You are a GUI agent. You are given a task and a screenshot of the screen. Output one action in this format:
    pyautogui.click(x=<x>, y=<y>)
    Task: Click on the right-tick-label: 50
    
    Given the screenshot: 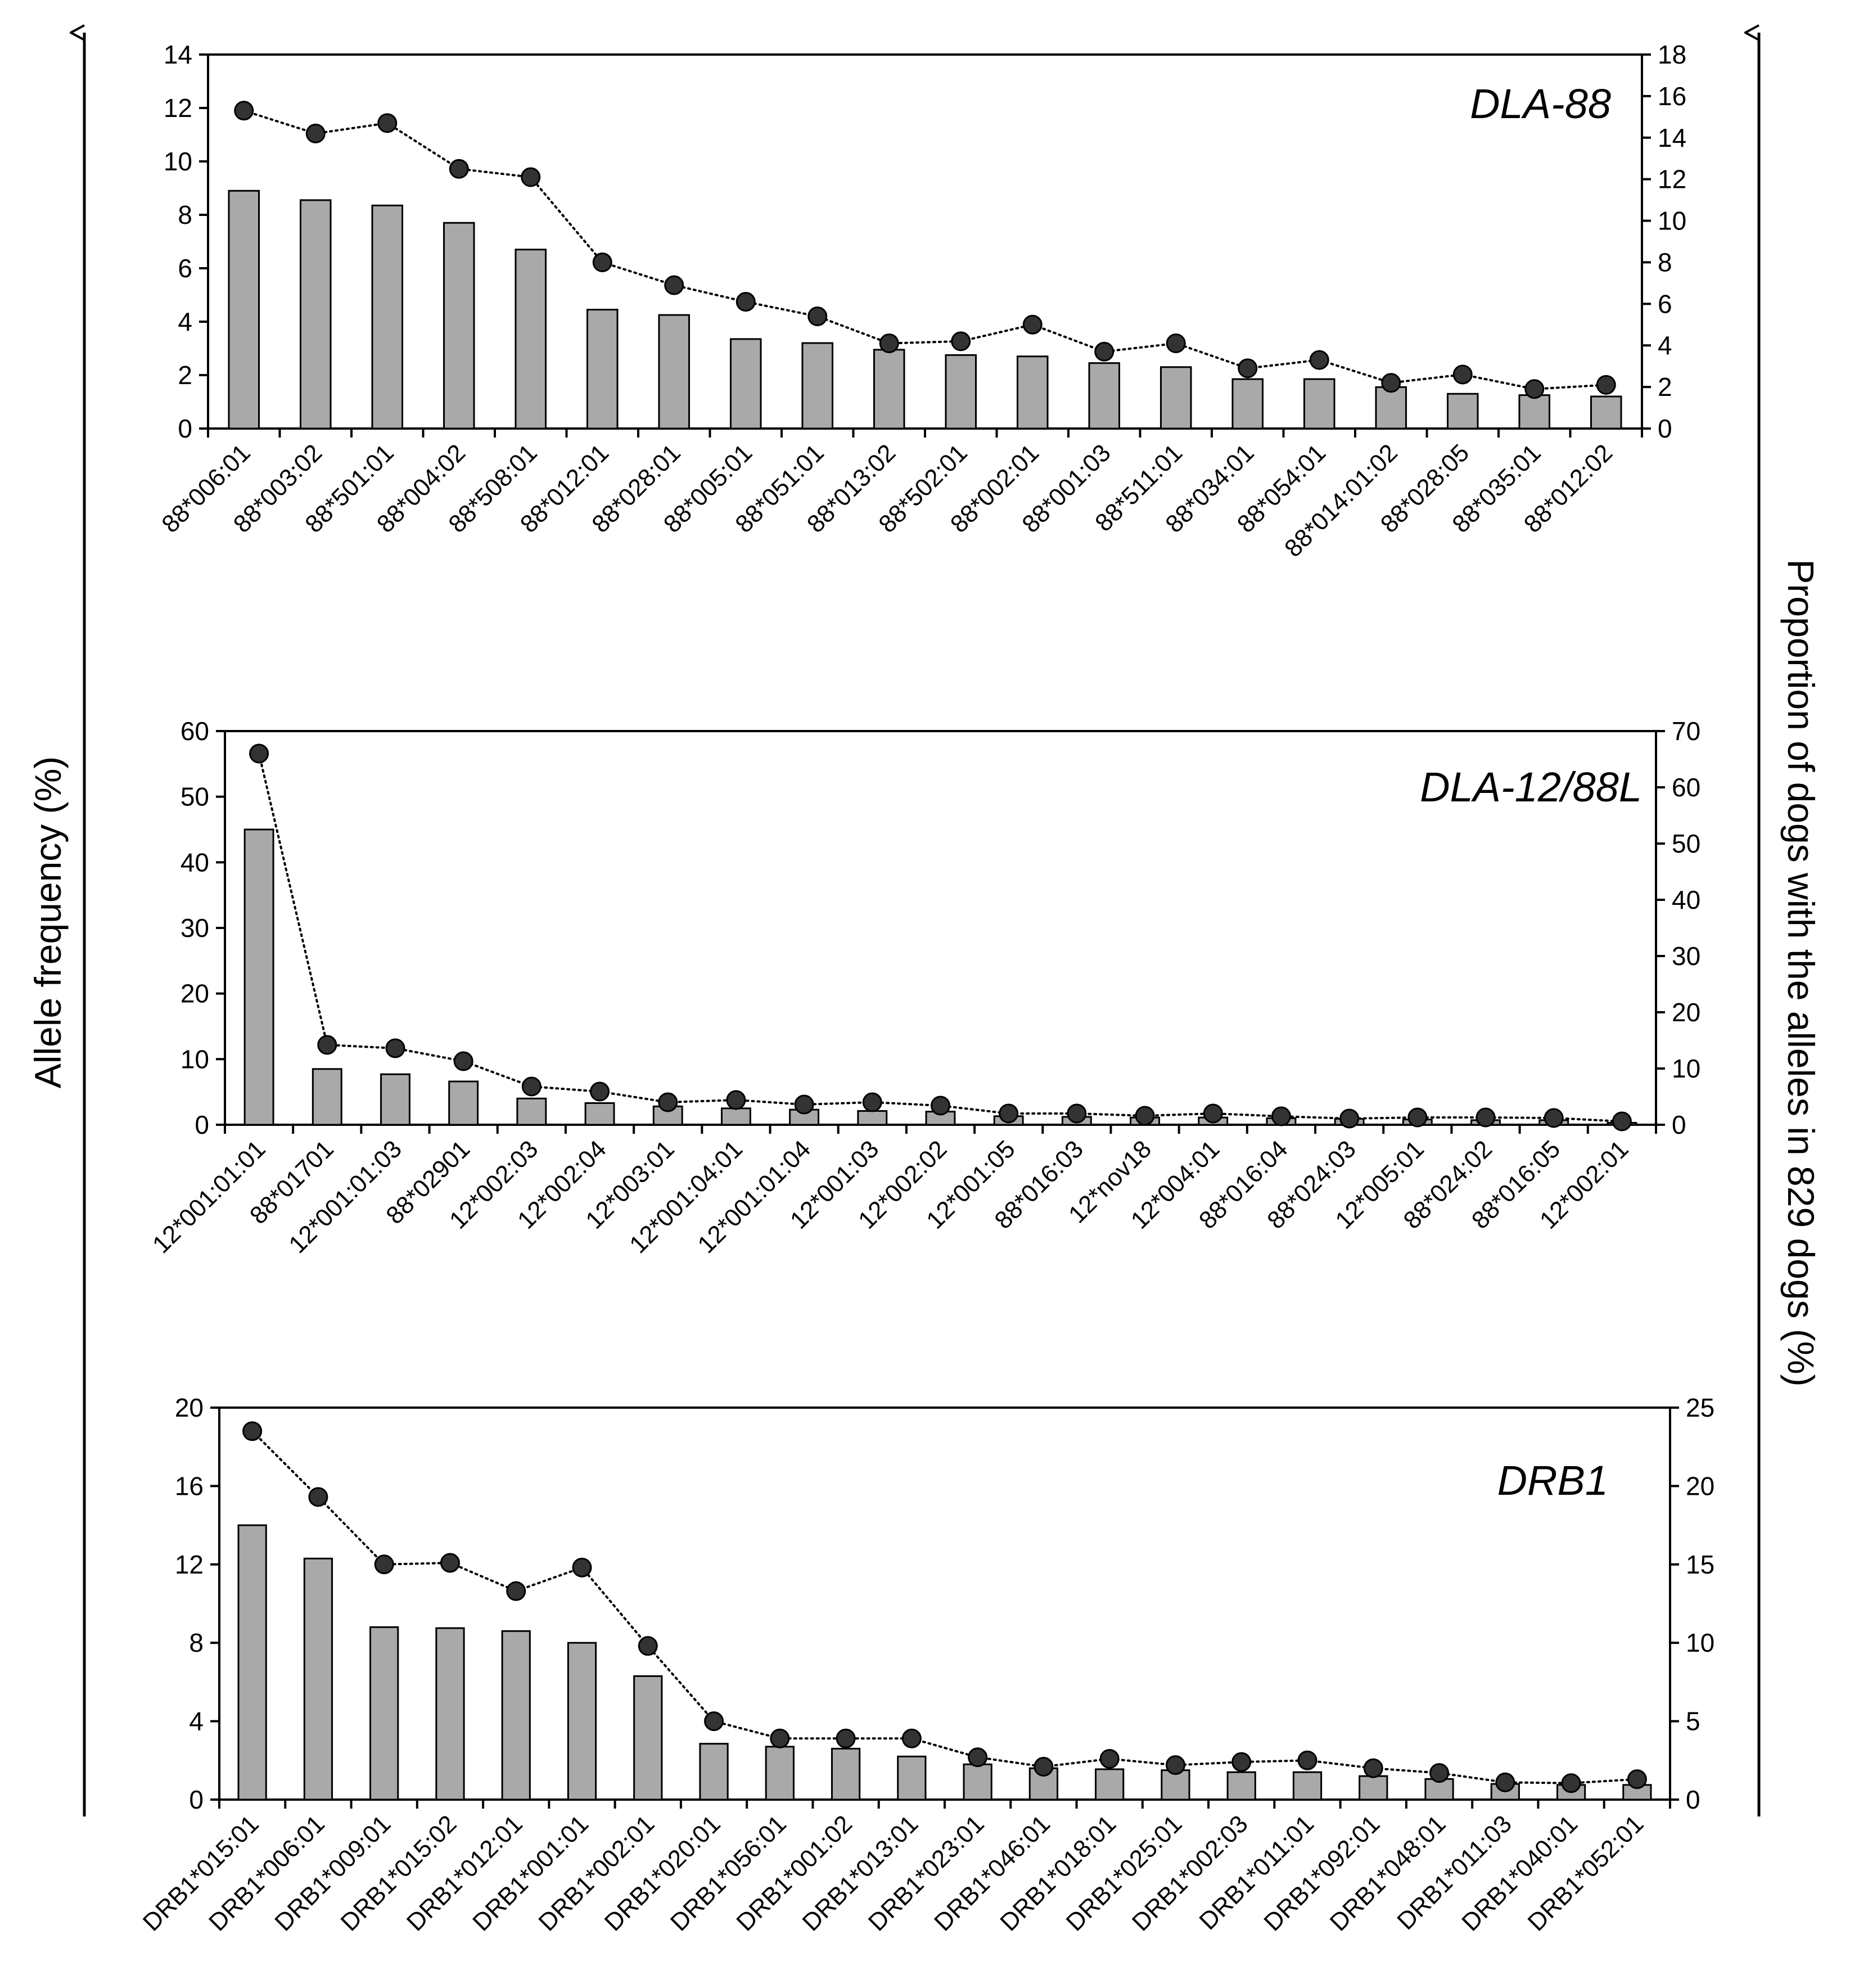 What is the action you would take?
    pyautogui.click(x=1686, y=843)
    